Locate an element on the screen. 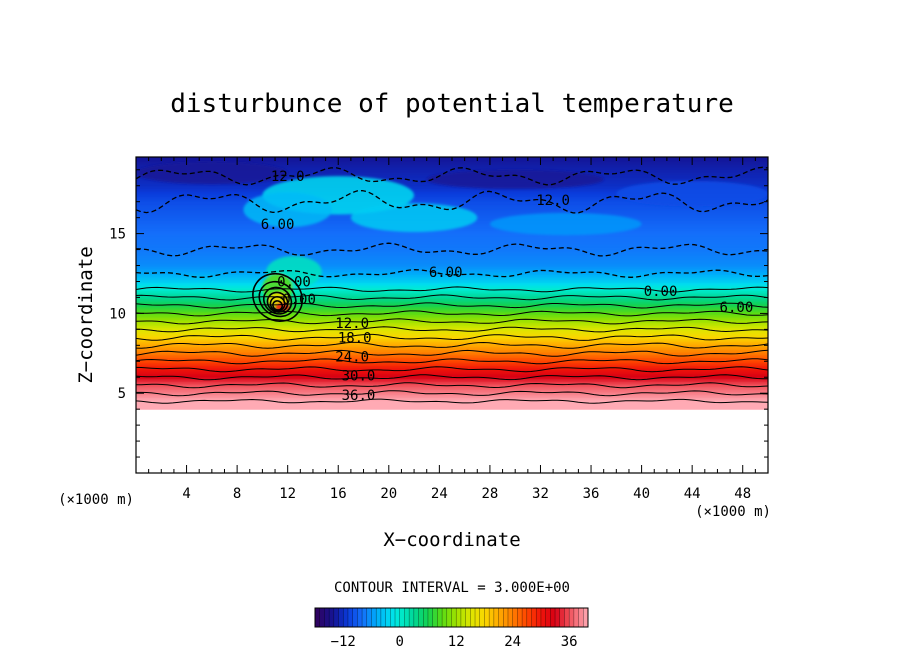 The width and height of the screenshot is (904, 658). colorbar-tick-label: −12 is located at coordinates (343, 642).